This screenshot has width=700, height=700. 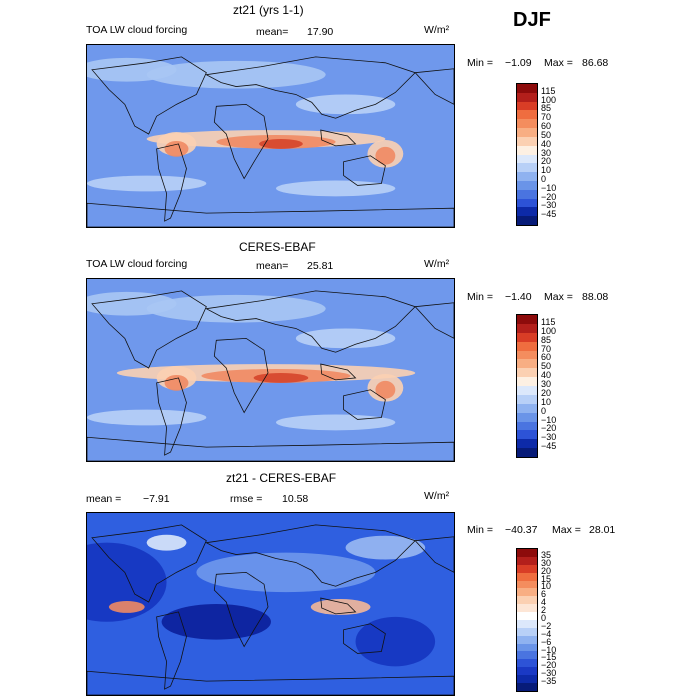 What do you see at coordinates (295, 499) in the screenshot?
I see `rmse-value: 10.58` at bounding box center [295, 499].